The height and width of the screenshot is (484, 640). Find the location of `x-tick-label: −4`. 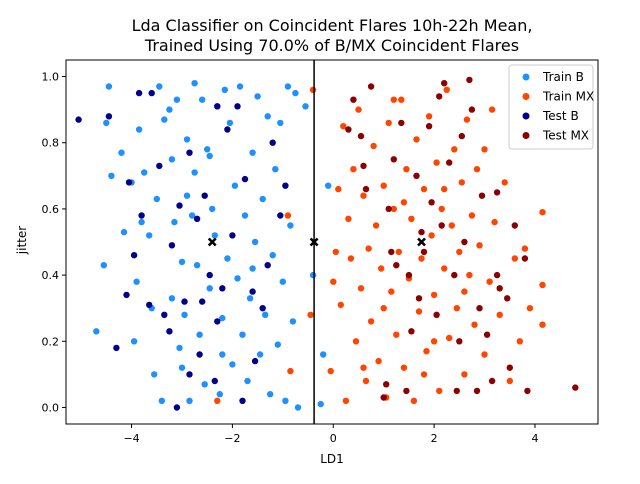

x-tick-label: −4 is located at coordinates (131, 438).